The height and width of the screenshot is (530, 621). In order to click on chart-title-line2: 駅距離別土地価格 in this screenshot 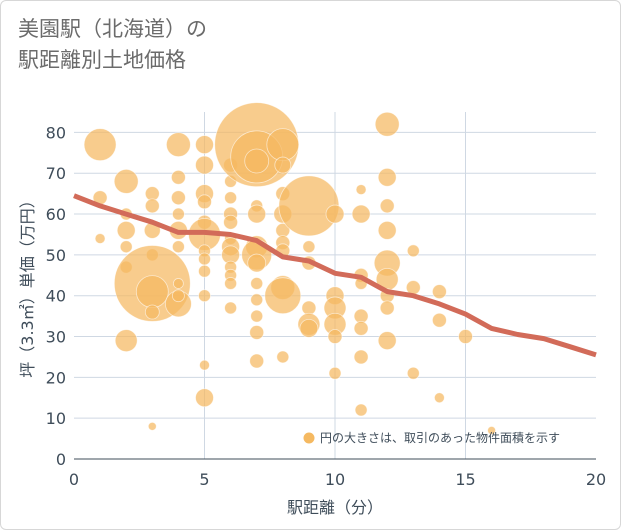, I will do `click(102, 60)`.